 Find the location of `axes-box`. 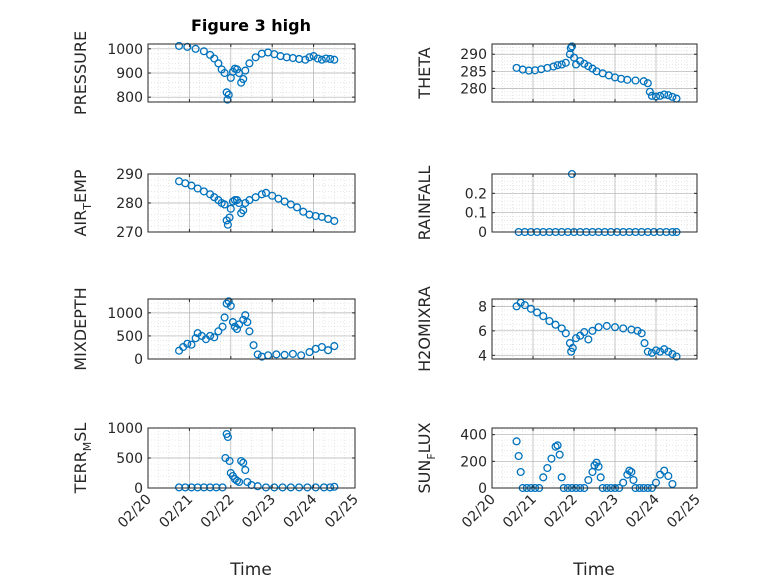

axes-box is located at coordinates (594, 329).